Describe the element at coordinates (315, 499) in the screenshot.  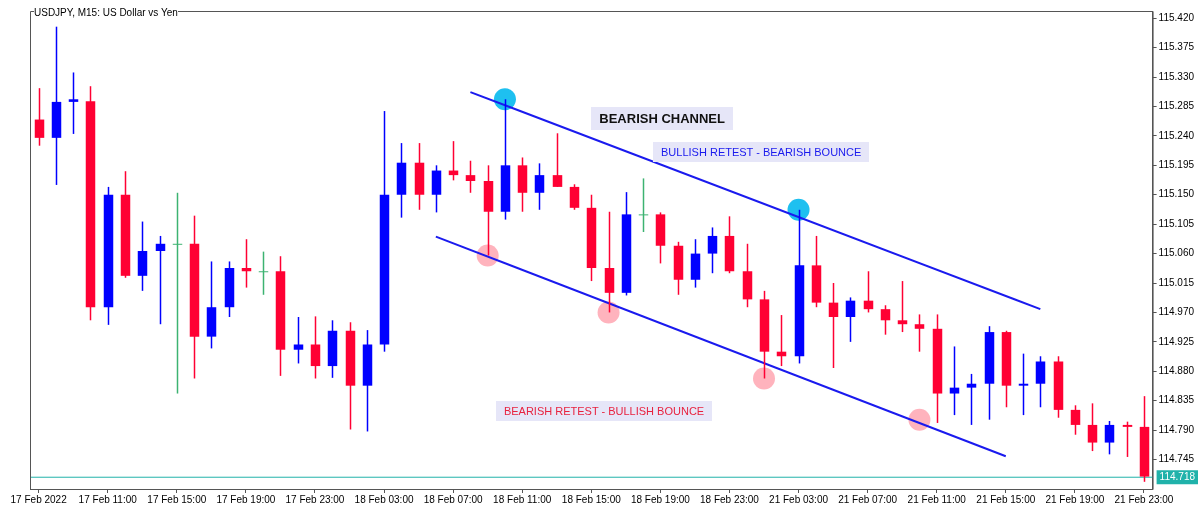
I see `x-tick-label: 17 Feb 23:00` at that location.